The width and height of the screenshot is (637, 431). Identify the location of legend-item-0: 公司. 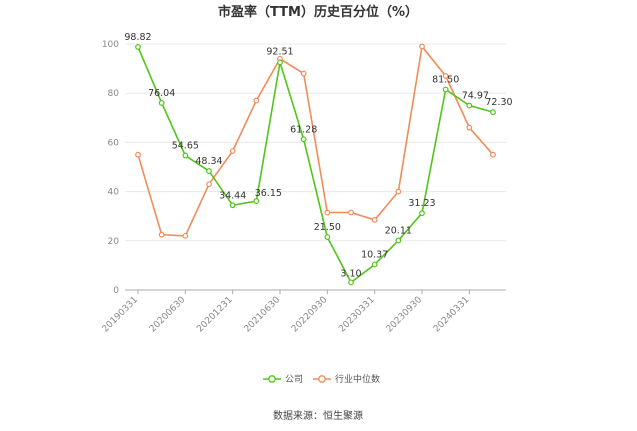
(283, 379).